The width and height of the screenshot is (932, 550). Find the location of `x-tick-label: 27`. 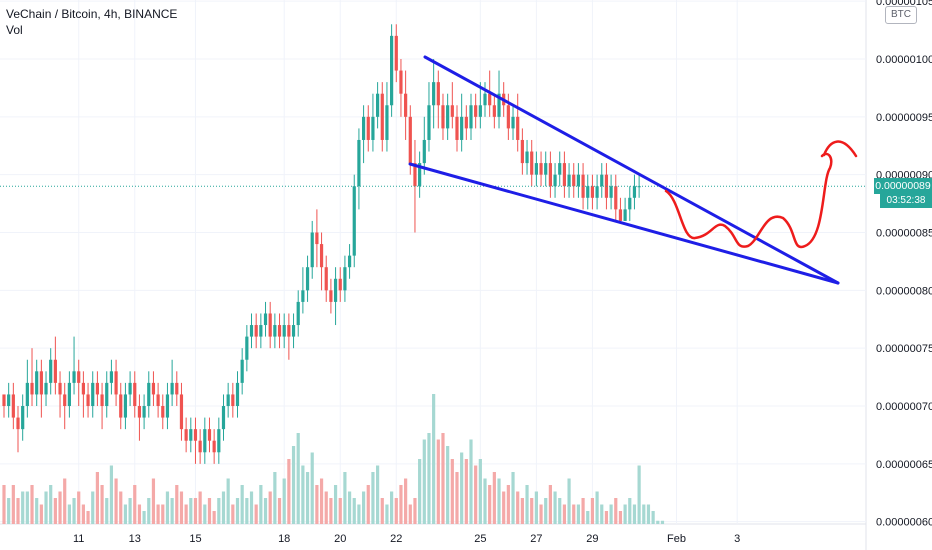

x-tick-label: 27 is located at coordinates (536, 539).